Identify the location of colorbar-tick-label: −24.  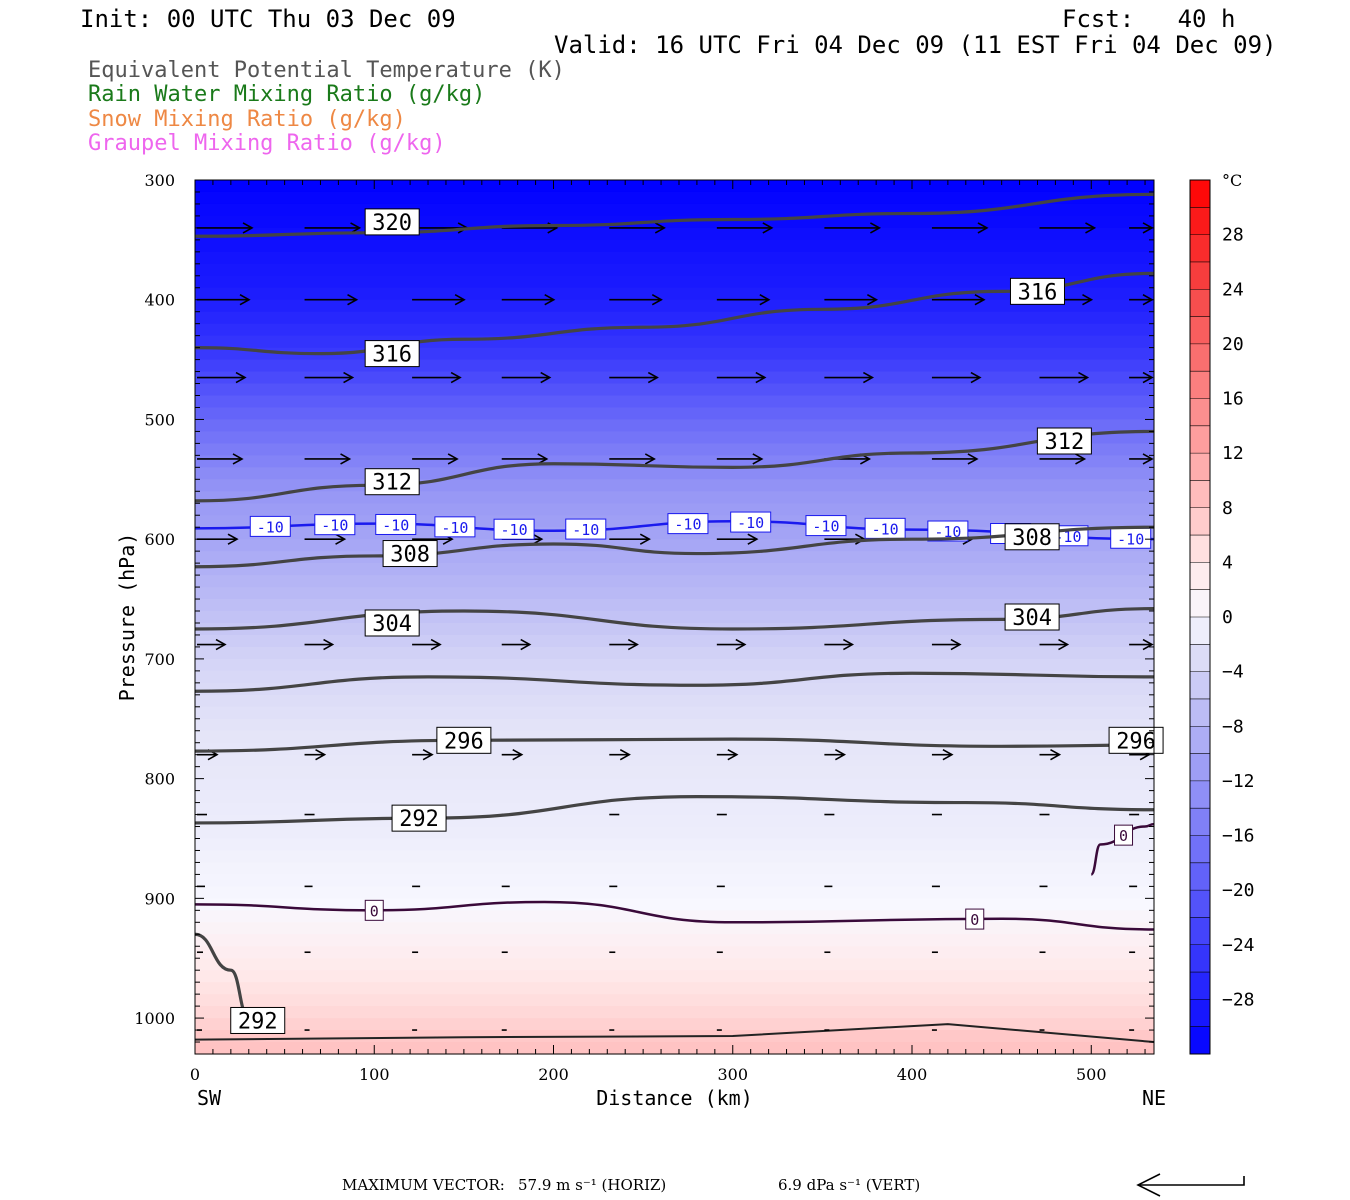
(1238, 945).